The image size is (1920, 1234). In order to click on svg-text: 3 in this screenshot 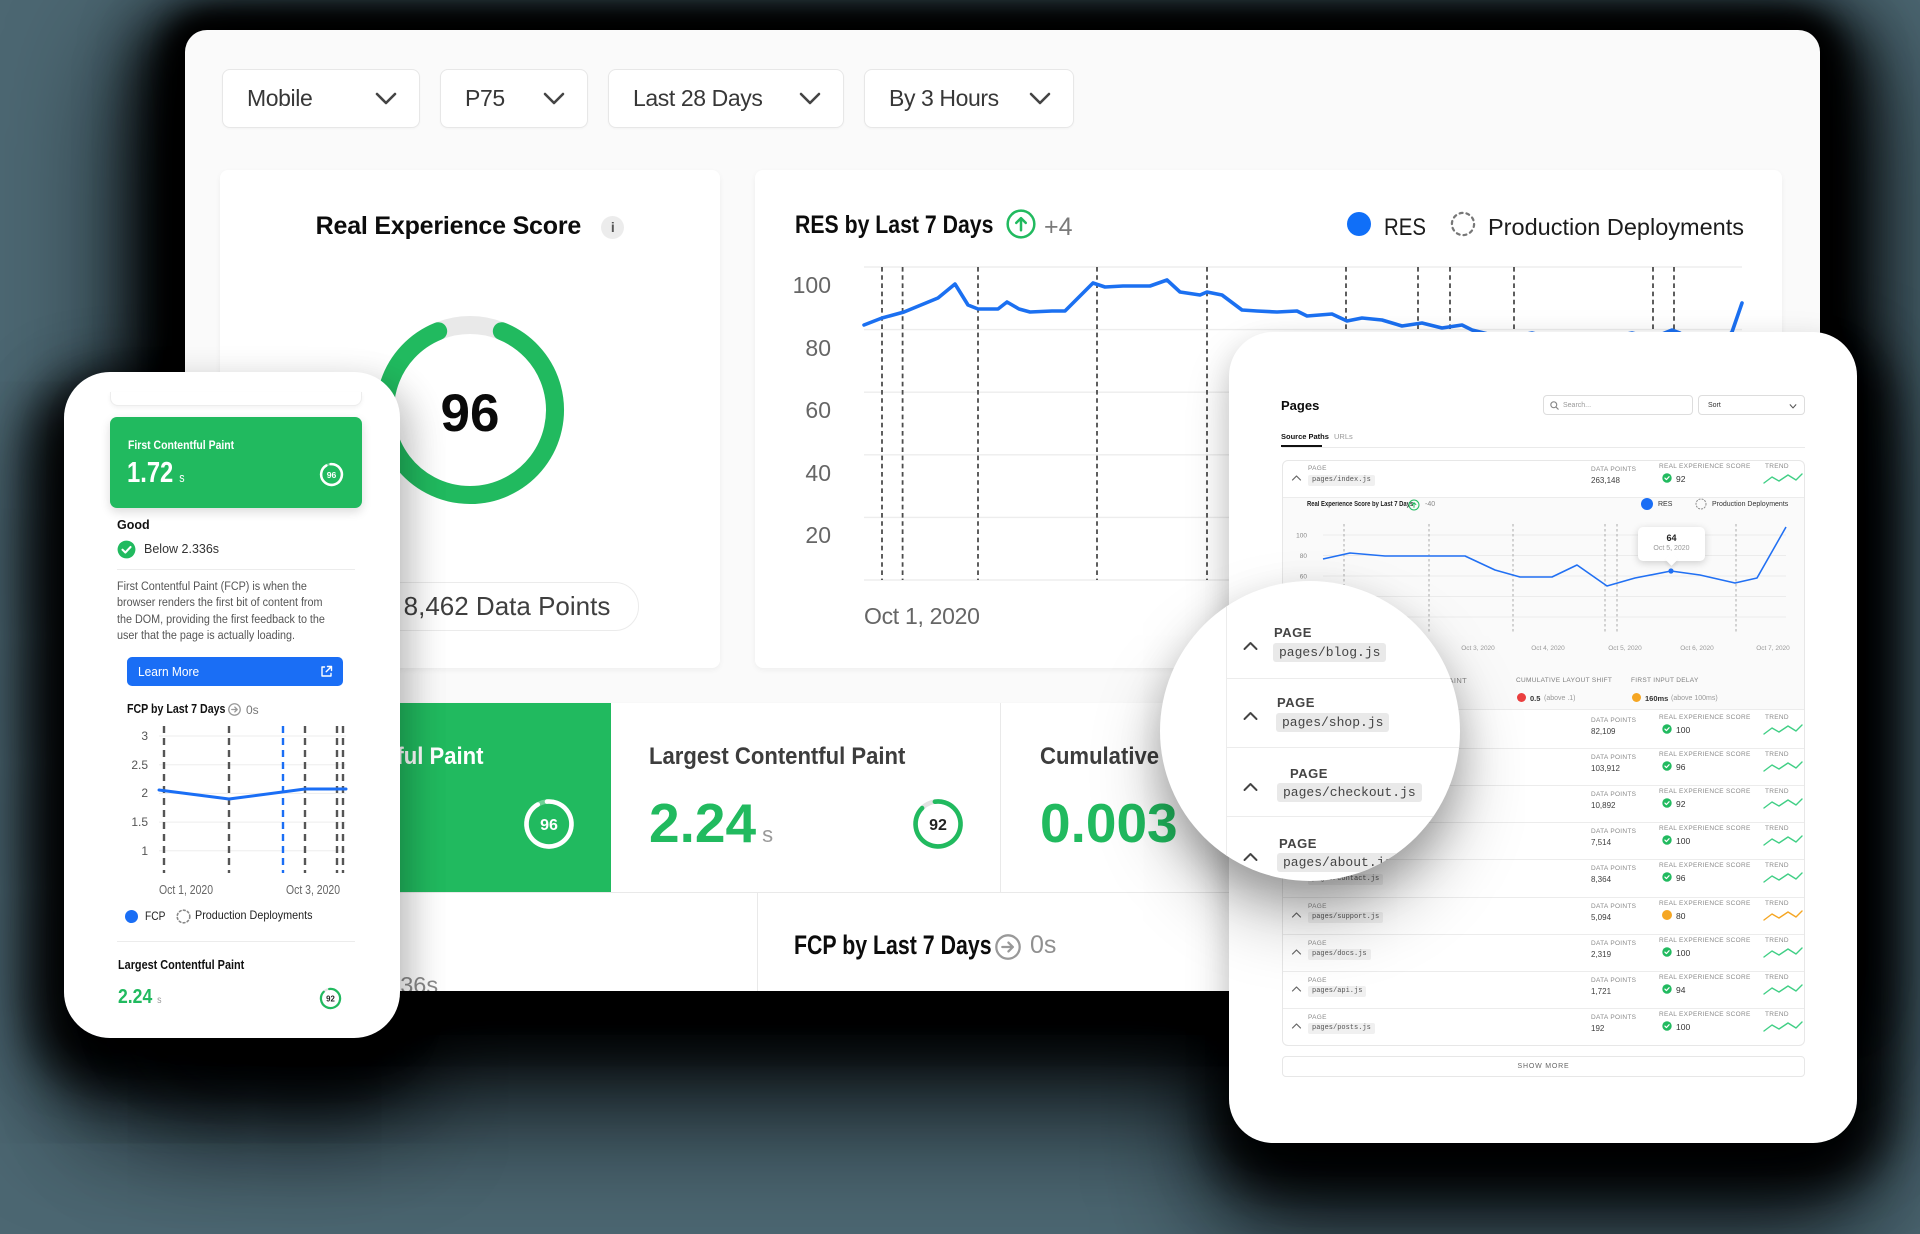, I will do `click(144, 736)`.